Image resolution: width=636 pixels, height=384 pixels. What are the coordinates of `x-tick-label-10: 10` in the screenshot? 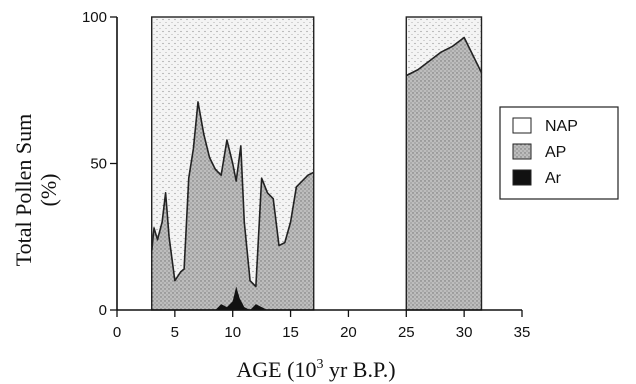 It's located at (232, 332).